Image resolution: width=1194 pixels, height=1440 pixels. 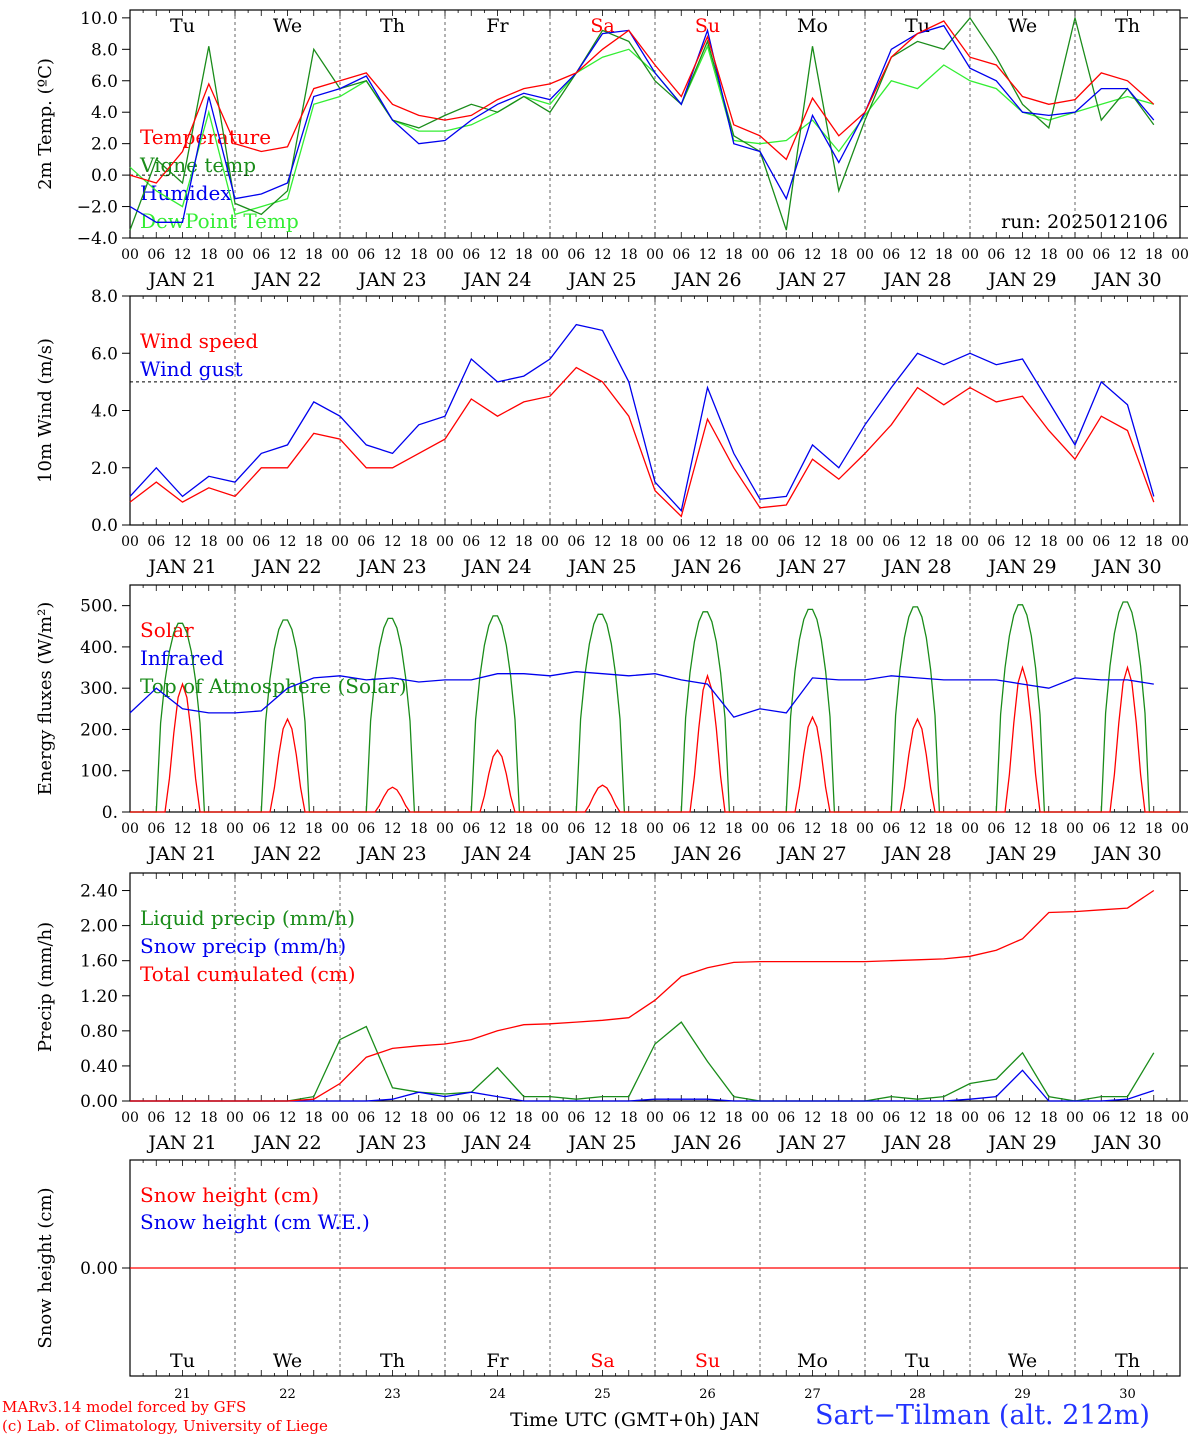 I want to click on legend-entry: DewPoint Temp, so click(x=219, y=221).